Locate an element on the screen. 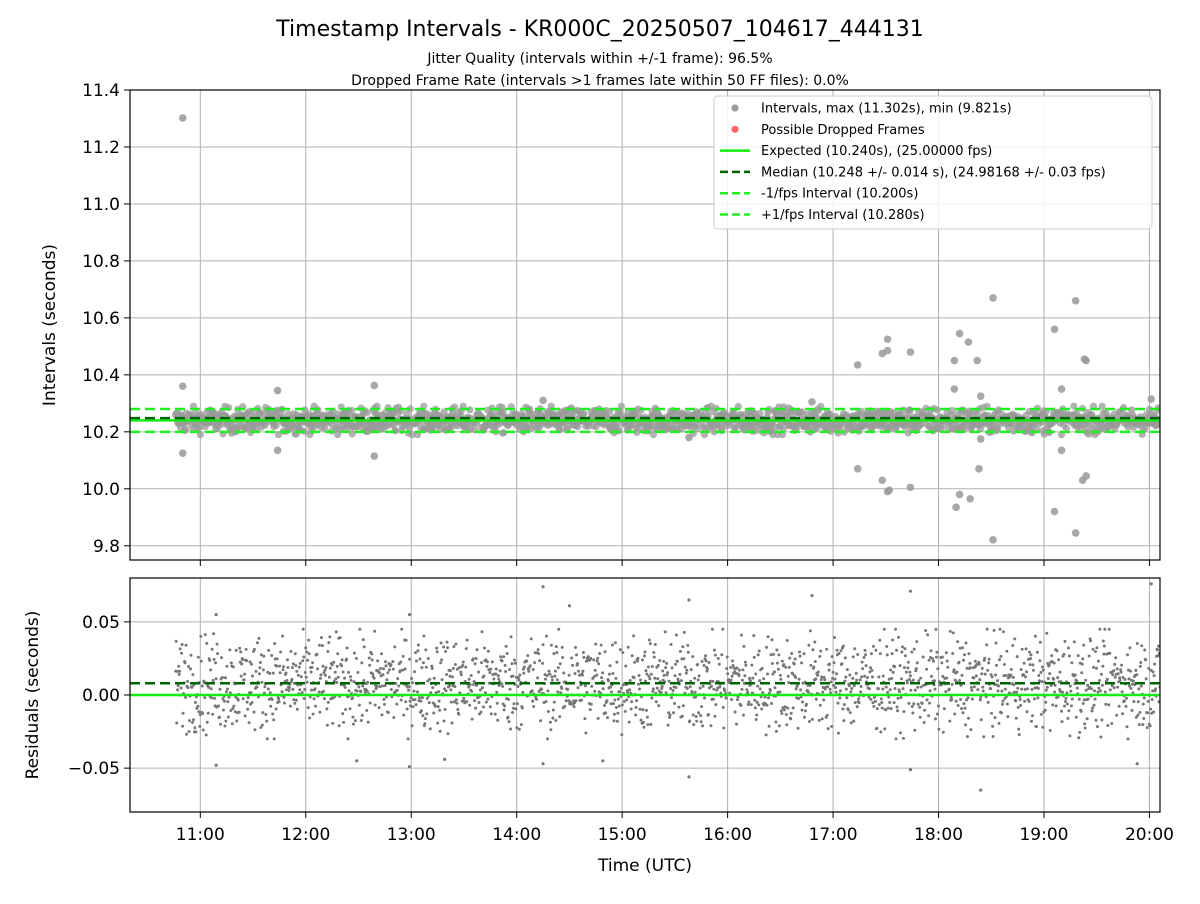 This screenshot has height=904, width=1200. bottom-ylabel: Residuals (seconds) is located at coordinates (33, 695).